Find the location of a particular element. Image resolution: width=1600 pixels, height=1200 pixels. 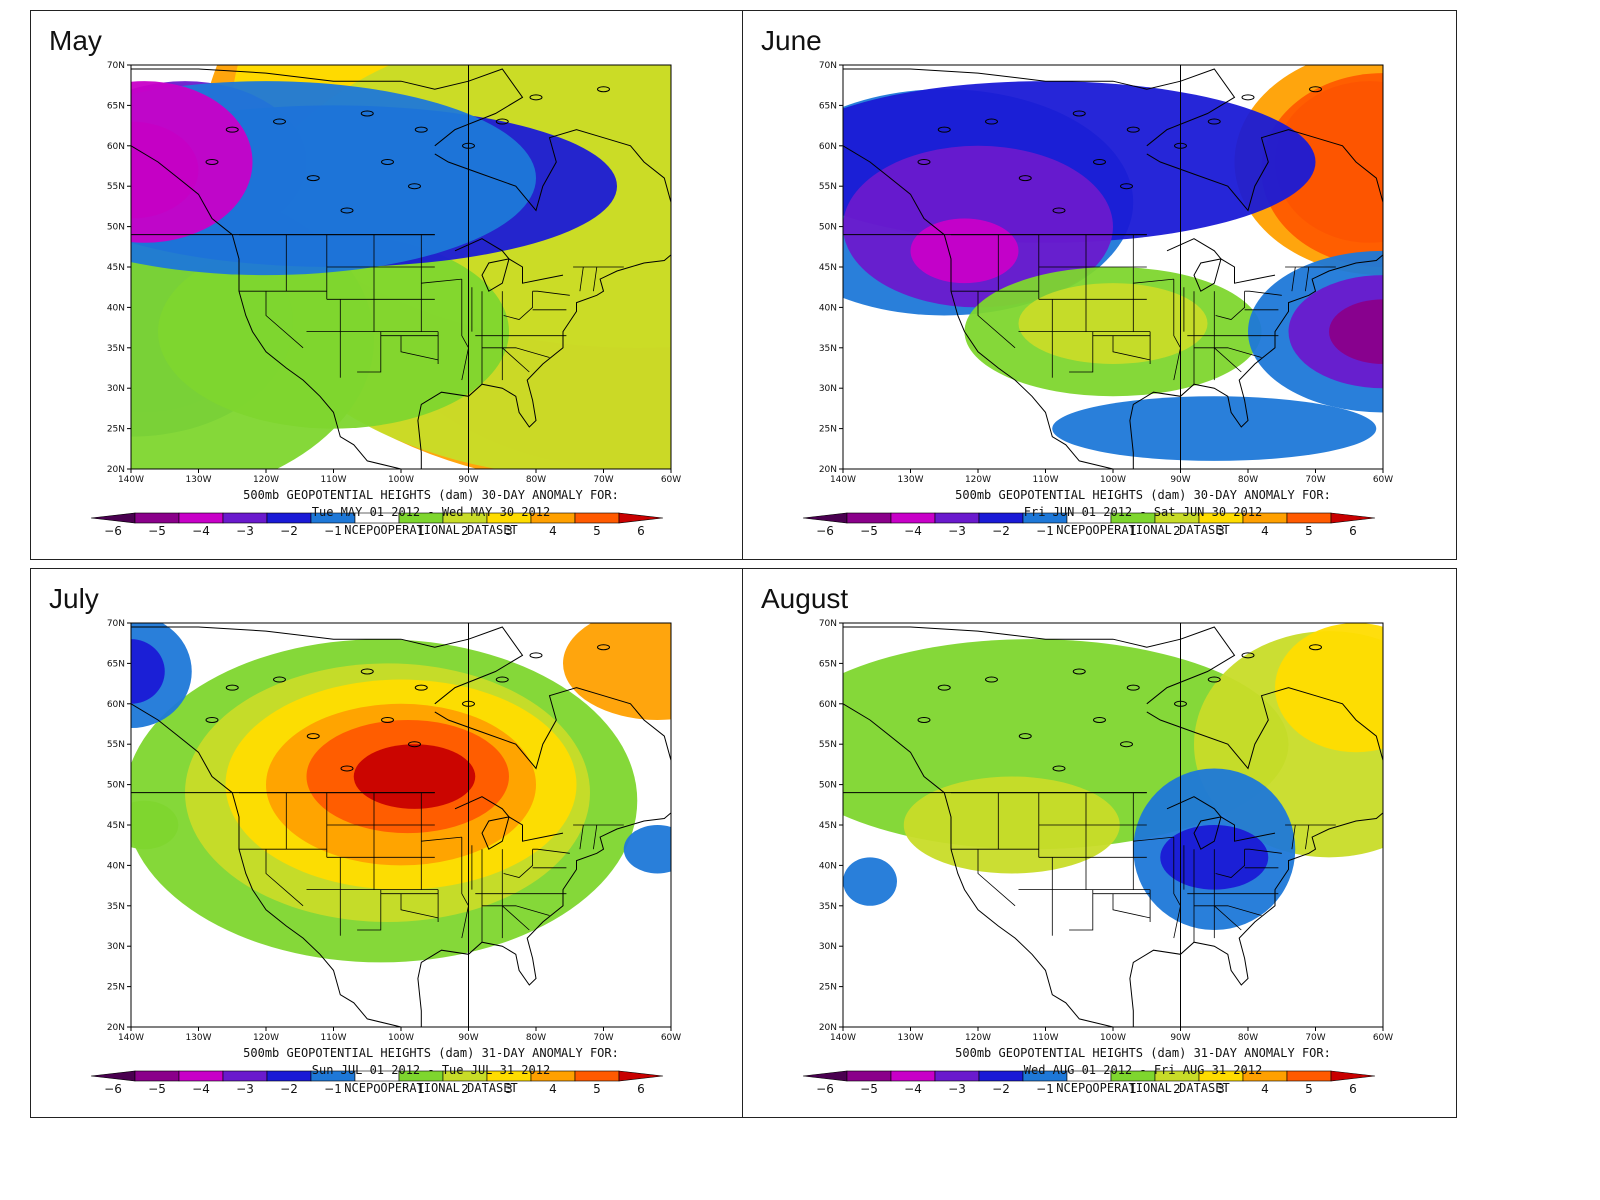

lat-tick-label: 60N is located at coordinates (116, 147).